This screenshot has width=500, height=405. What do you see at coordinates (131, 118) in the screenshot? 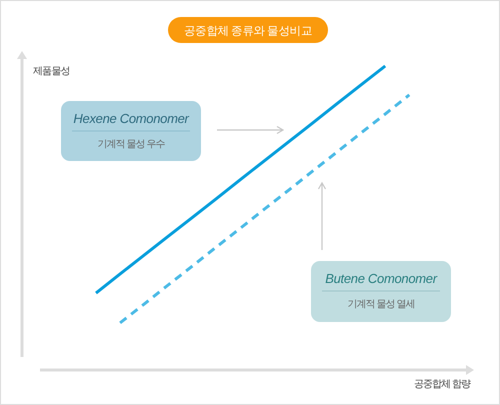
I see `annotation: Hexene Comonomer` at bounding box center [131, 118].